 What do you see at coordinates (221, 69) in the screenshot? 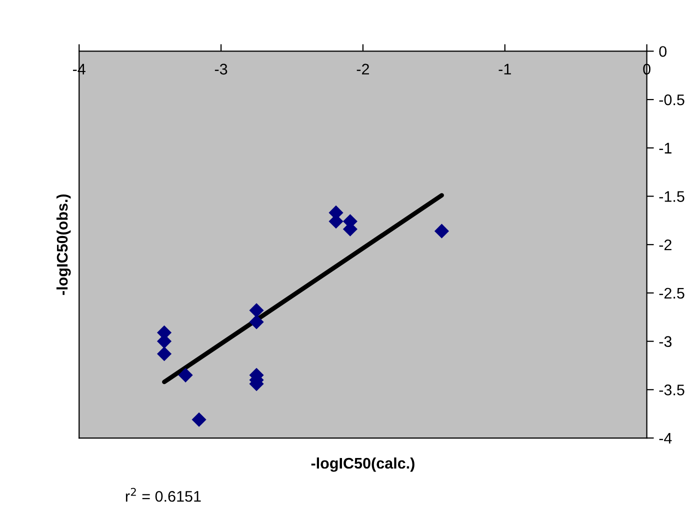
I see `x-tick-label: -3` at bounding box center [221, 69].